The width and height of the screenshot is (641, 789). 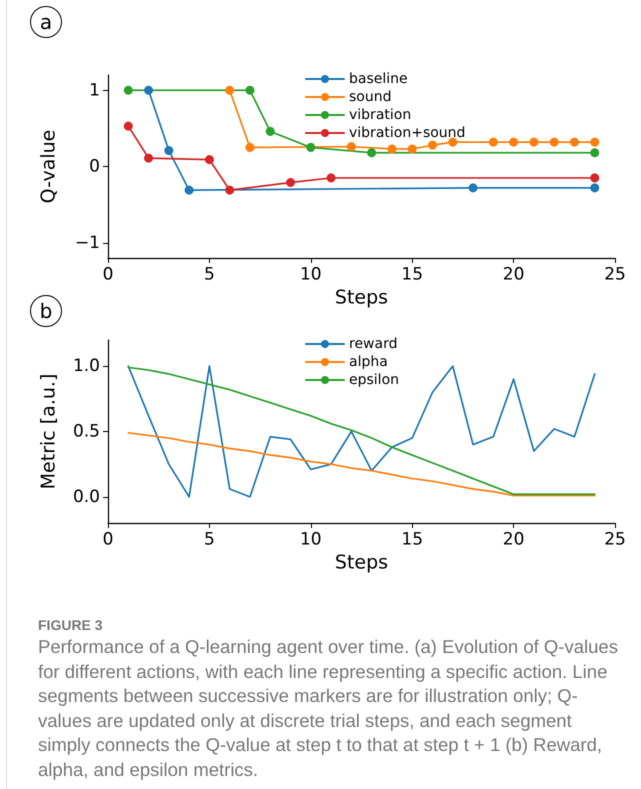 I want to click on y-axis-title: Q-value, so click(x=49, y=167).